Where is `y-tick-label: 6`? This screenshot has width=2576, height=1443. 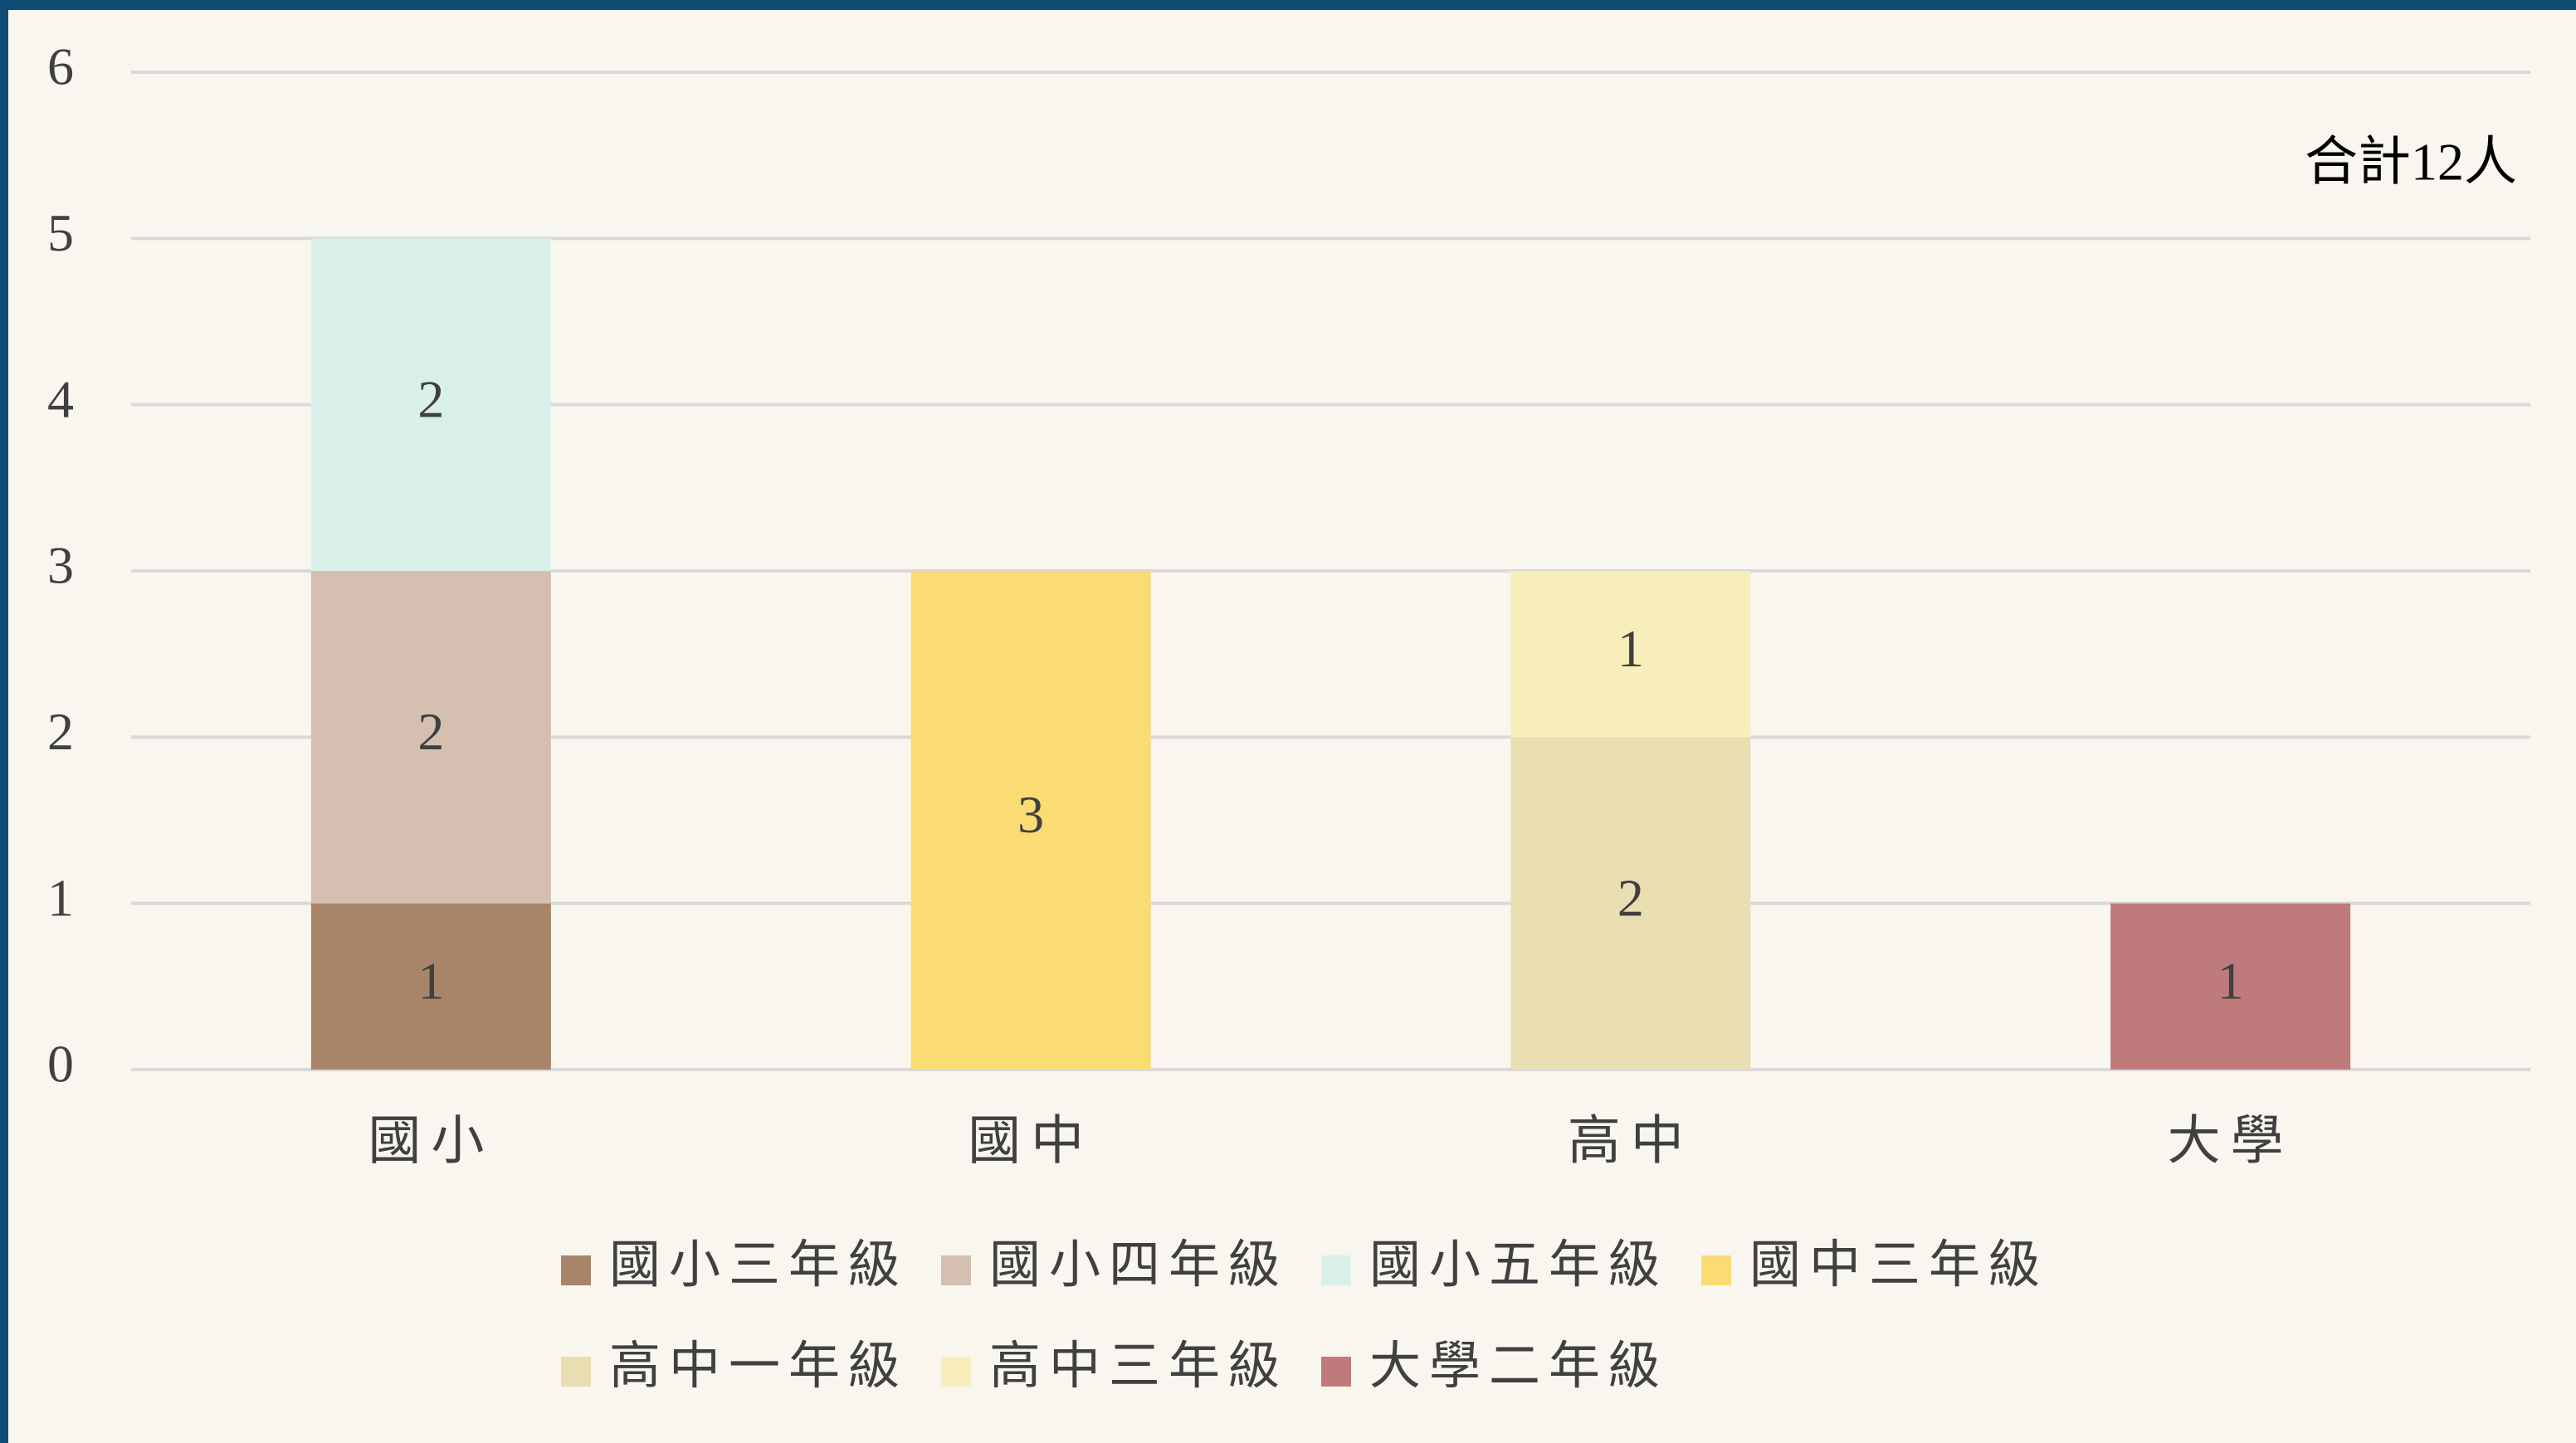
y-tick-label: 6 is located at coordinates (61, 66).